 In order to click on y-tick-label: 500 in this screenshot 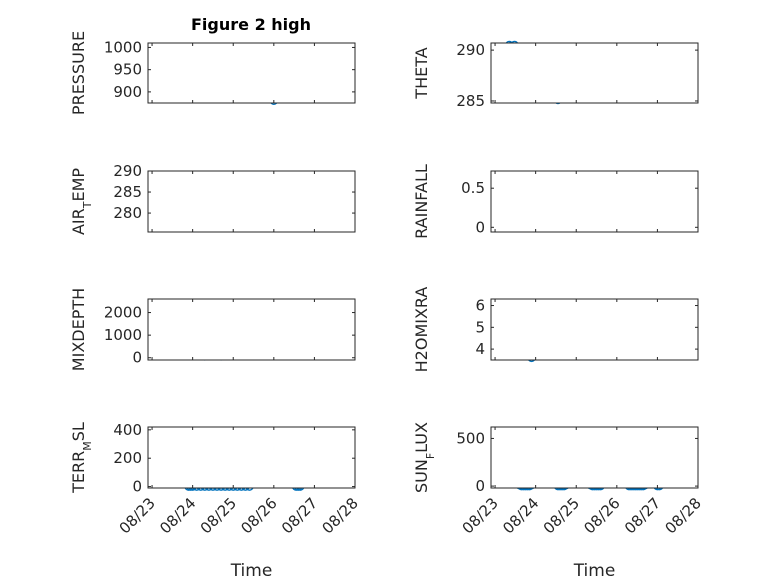, I will do `click(470, 438)`.